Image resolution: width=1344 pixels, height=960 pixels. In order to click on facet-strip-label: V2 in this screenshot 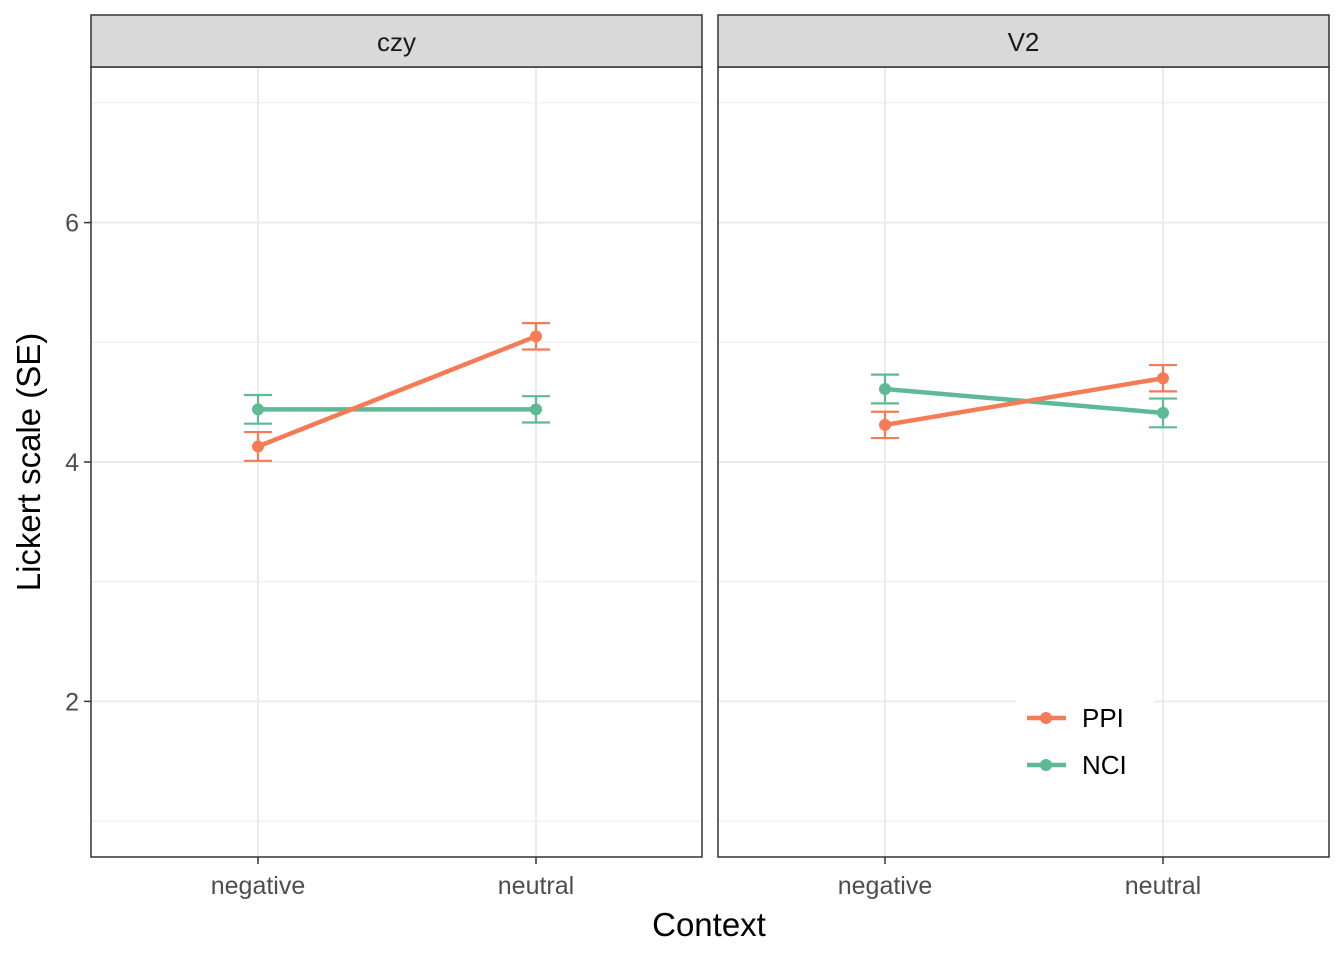, I will do `click(1024, 42)`.